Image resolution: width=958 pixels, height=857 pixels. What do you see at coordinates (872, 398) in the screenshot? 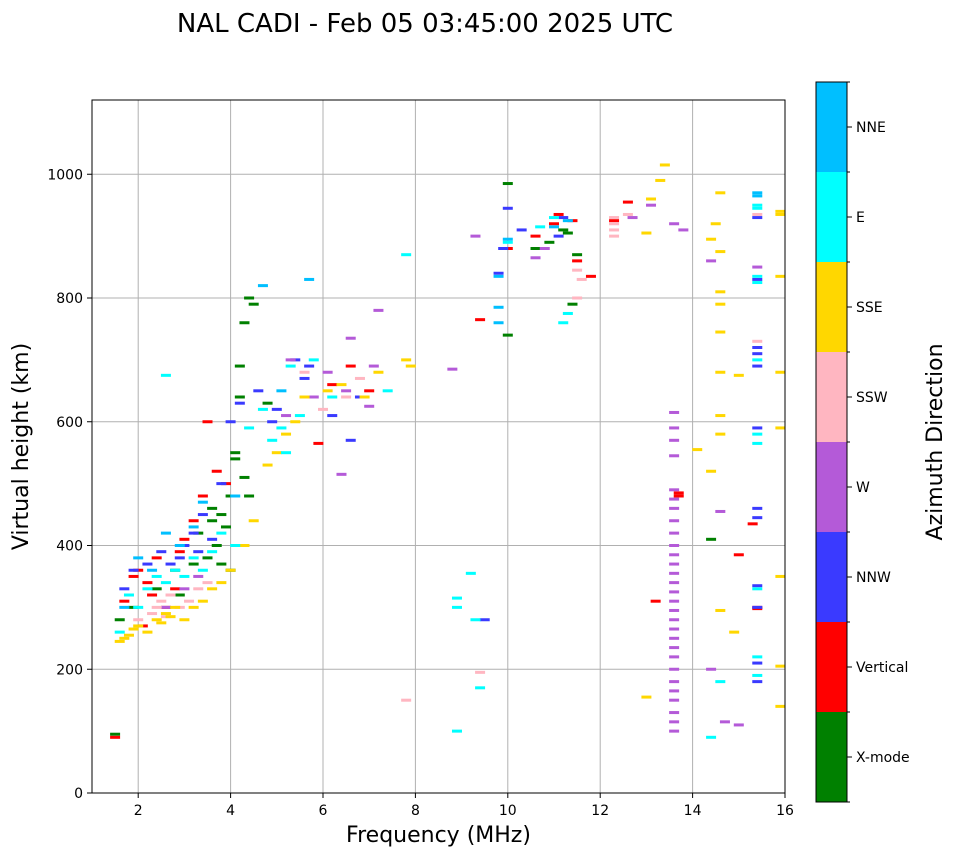
I see `colorbar-tick-label: SSW` at bounding box center [872, 398].